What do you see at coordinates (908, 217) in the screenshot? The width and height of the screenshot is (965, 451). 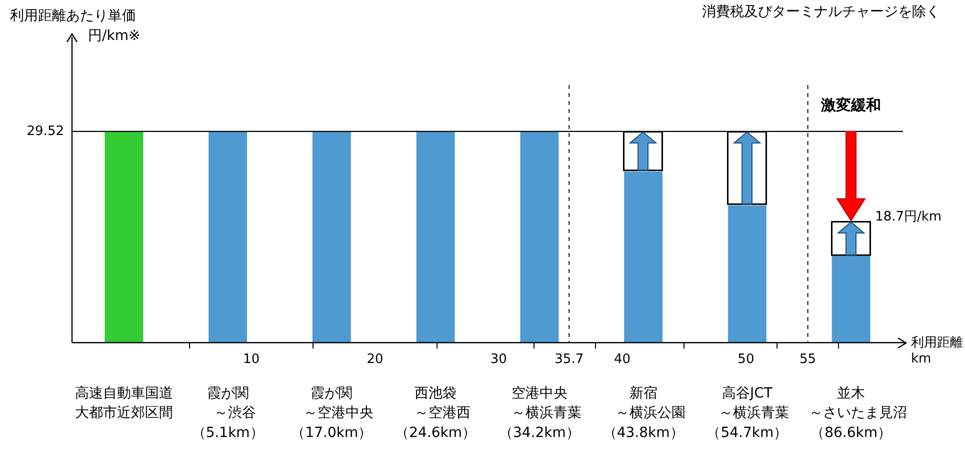 I see `annotation: 18.7円/km` at bounding box center [908, 217].